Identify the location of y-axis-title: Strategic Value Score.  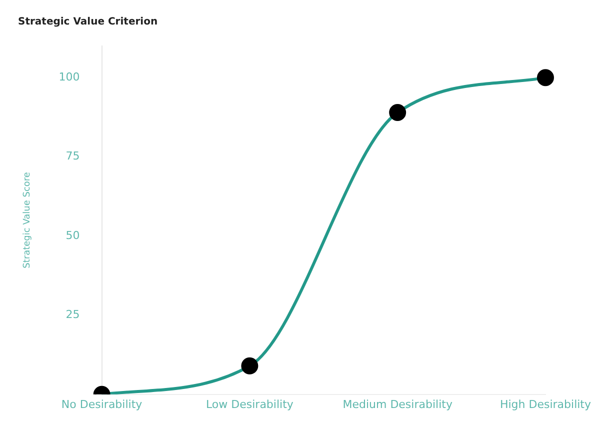
(27, 220).